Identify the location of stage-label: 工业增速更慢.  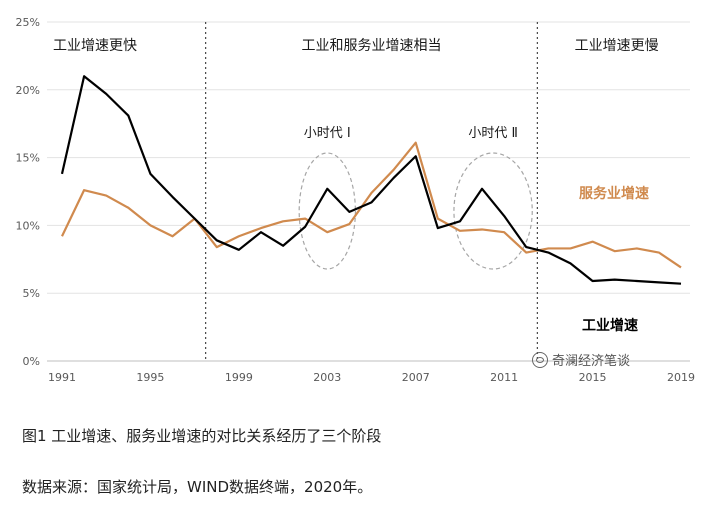
(617, 45).